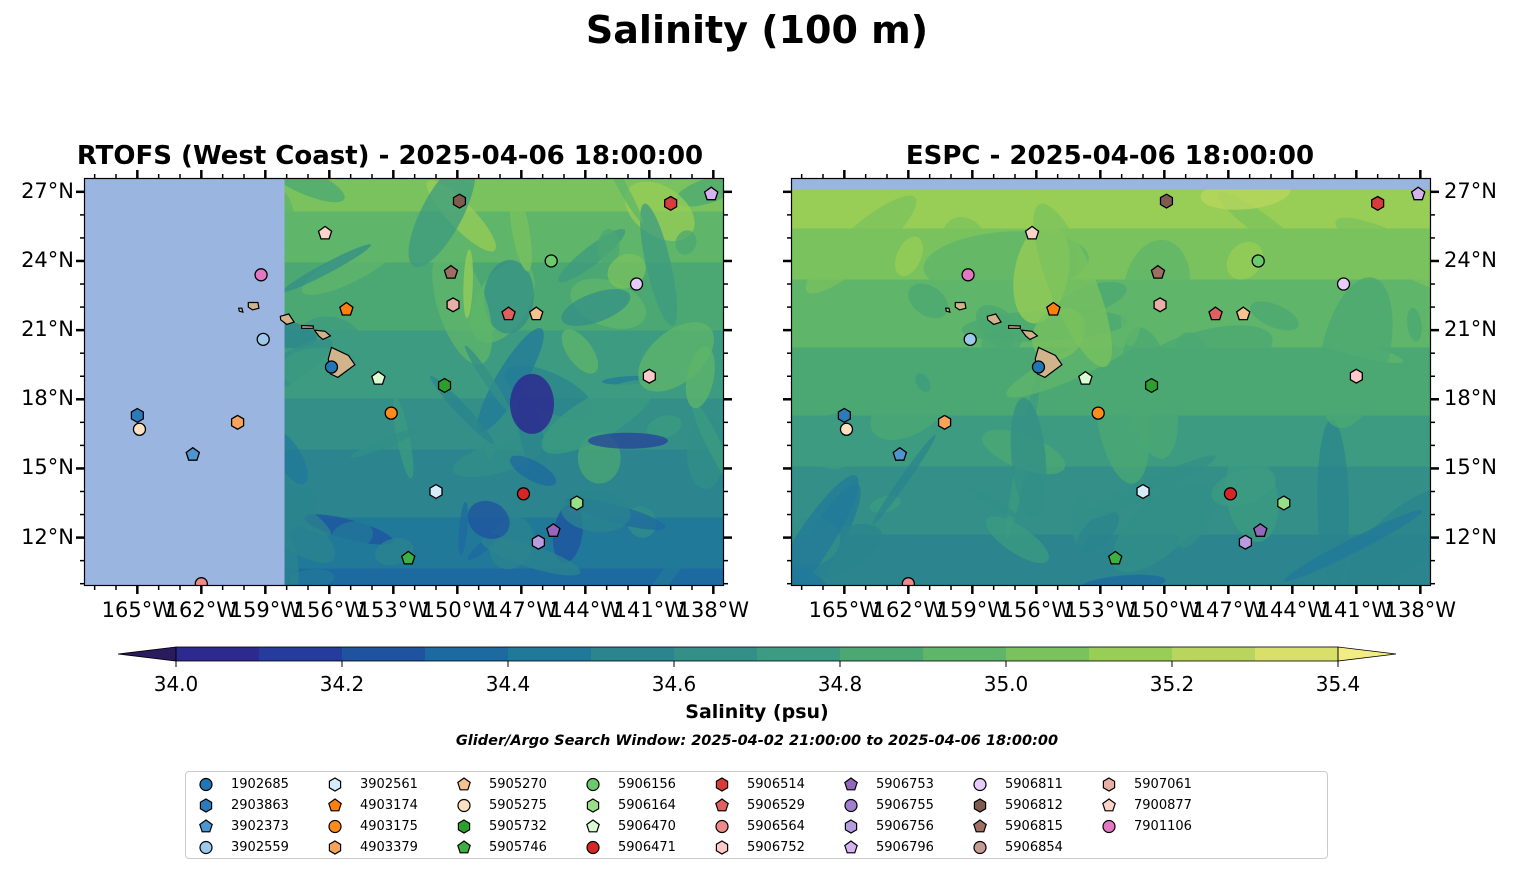 This screenshot has height=889, width=1514. Describe the element at coordinates (518, 826) in the screenshot. I see `legend-label: 5905732` at that location.